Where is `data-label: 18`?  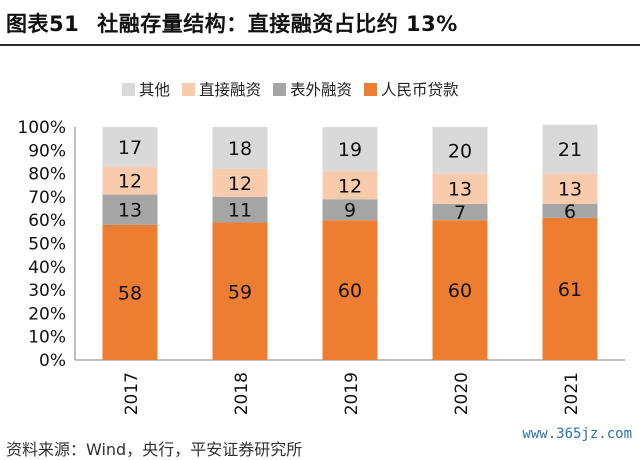 data-label: 18 is located at coordinates (240, 149).